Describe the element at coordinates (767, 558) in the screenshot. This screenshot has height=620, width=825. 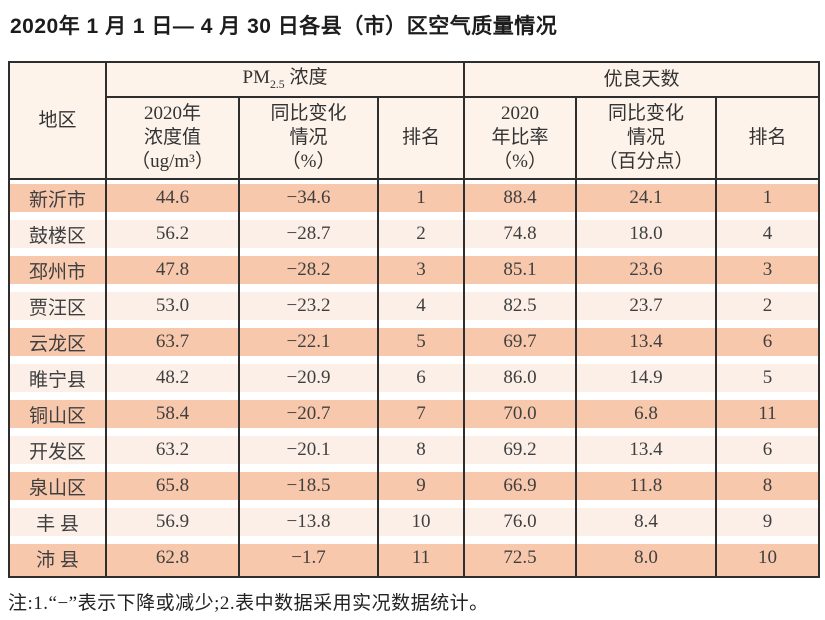
I see `good-rank-cell: 10` at that location.